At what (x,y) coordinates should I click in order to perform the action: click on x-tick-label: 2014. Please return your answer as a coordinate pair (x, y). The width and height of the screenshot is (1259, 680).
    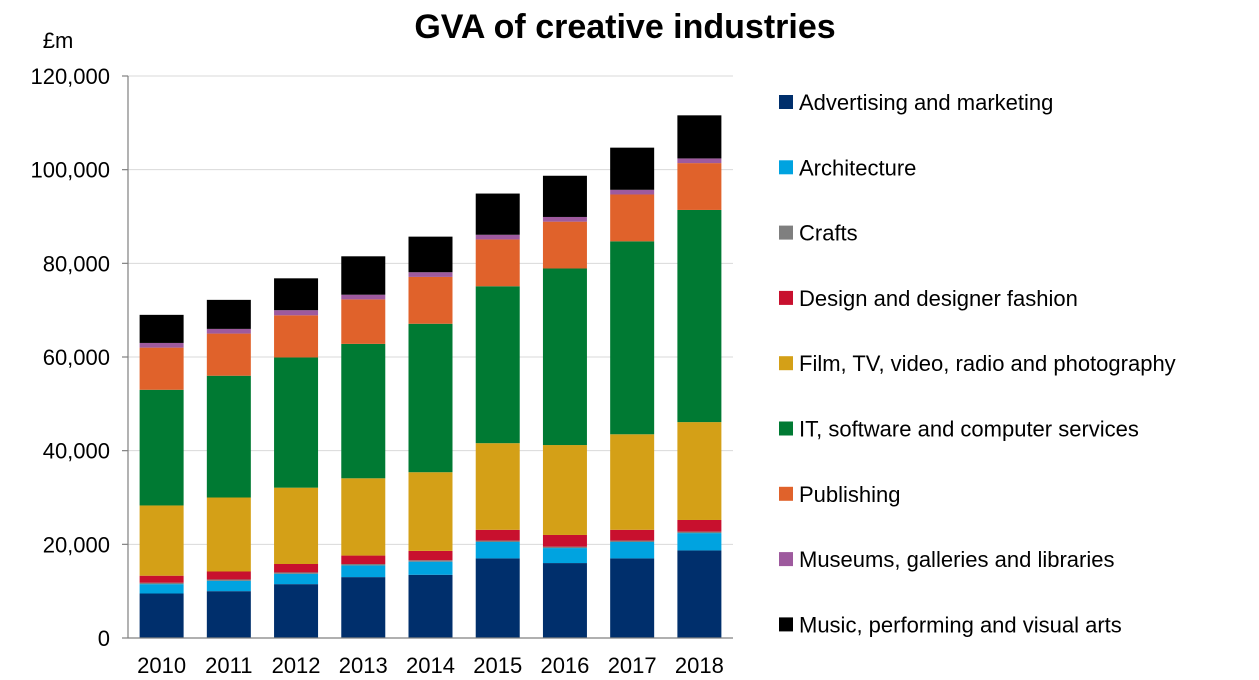
    Looking at the image, I should click on (430, 665).